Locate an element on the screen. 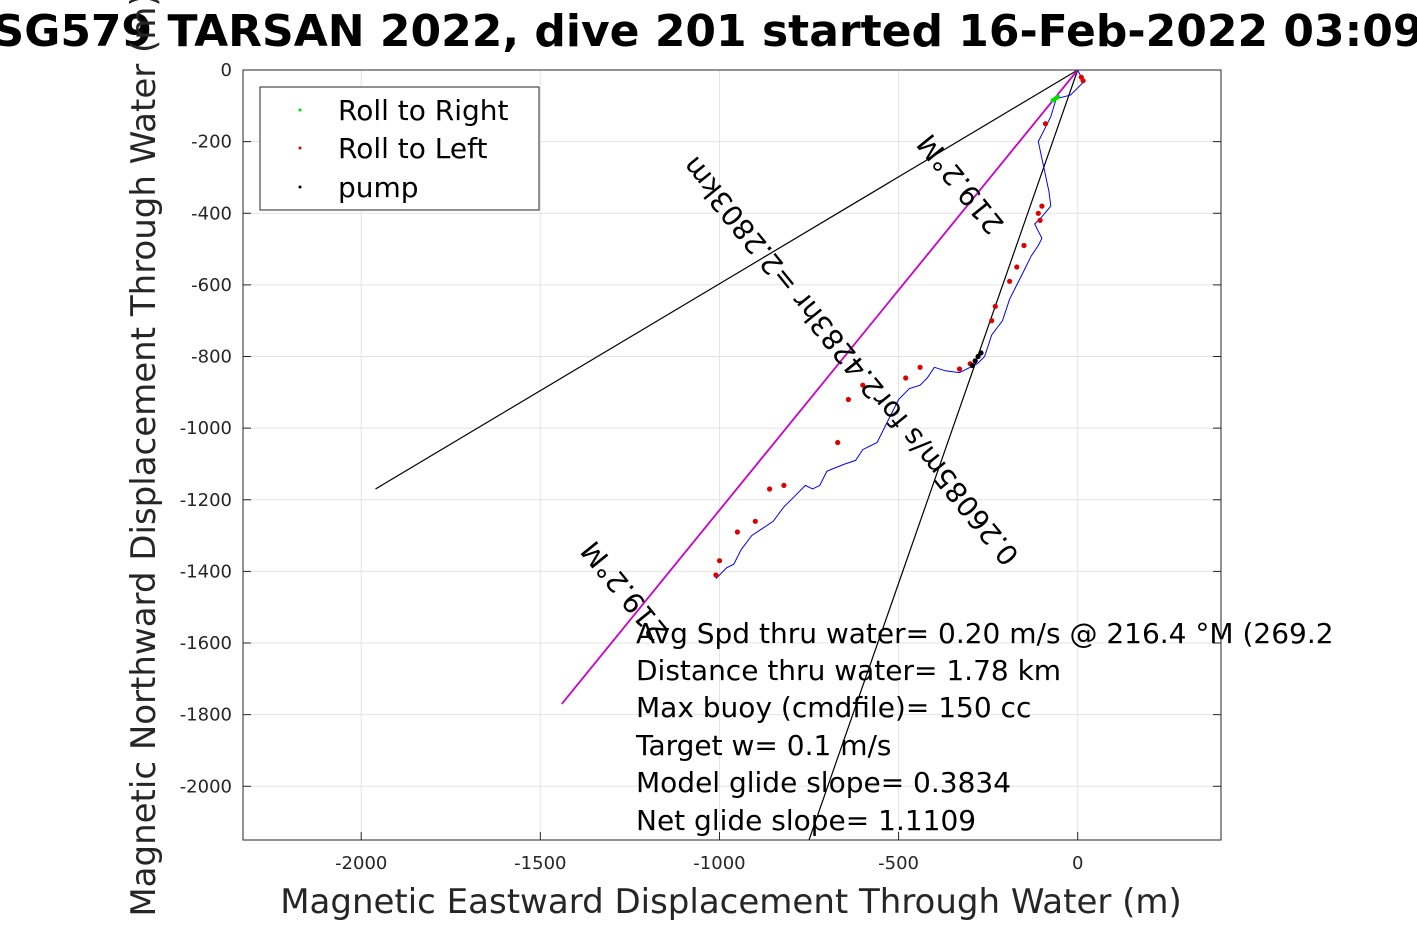 Image resolution: width=1417 pixels, height=945 pixels. y-tick-label: -1200 is located at coordinates (206, 500).